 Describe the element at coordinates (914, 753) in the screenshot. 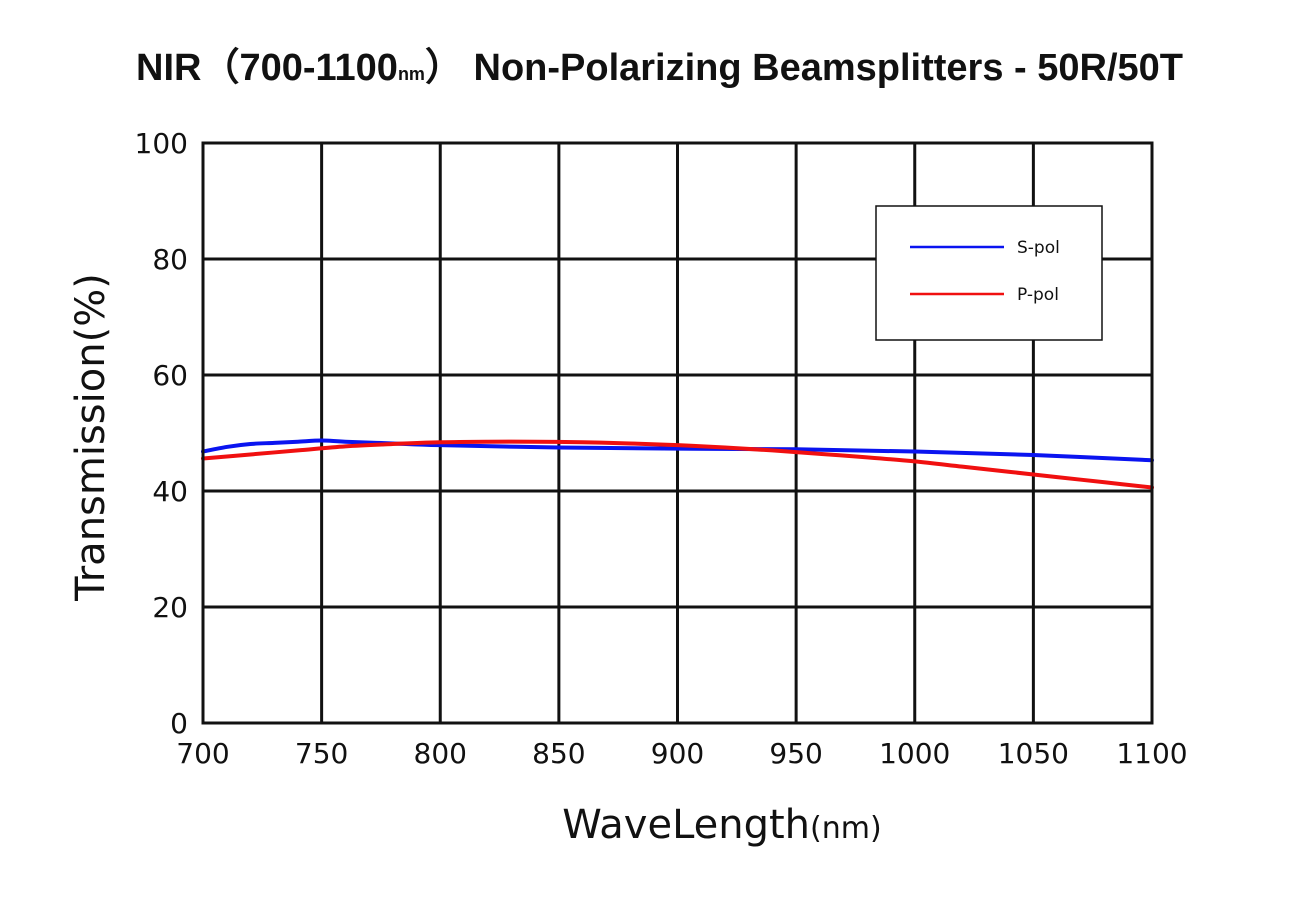

I see `x-tick-label: 1000` at that location.